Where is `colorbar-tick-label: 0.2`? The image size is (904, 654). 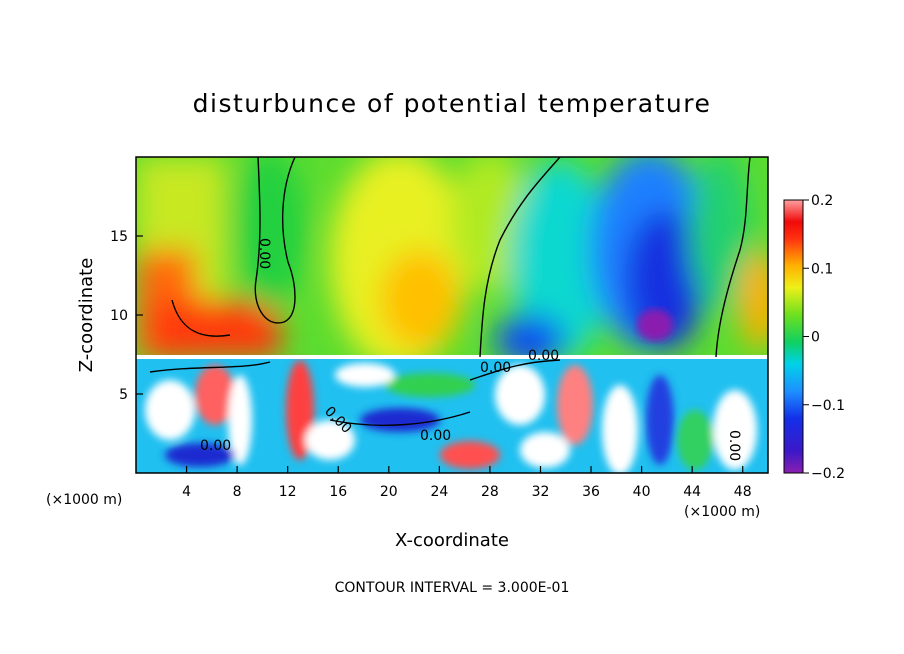
colorbar-tick-label: 0.2 is located at coordinates (822, 201).